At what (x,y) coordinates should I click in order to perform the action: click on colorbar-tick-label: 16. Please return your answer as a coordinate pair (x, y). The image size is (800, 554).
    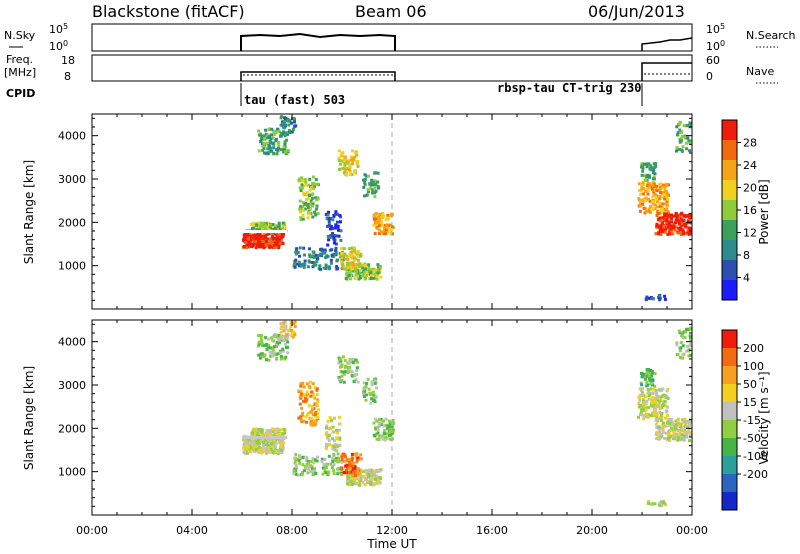
    Looking at the image, I should click on (750, 210).